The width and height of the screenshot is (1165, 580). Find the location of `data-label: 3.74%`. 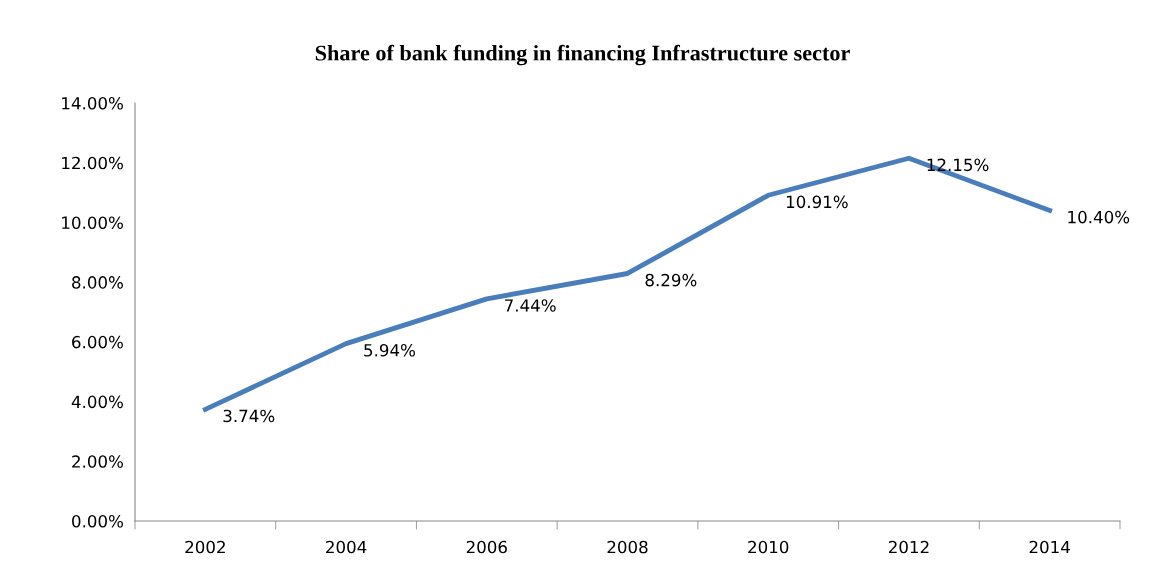

data-label: 3.74% is located at coordinates (249, 416).